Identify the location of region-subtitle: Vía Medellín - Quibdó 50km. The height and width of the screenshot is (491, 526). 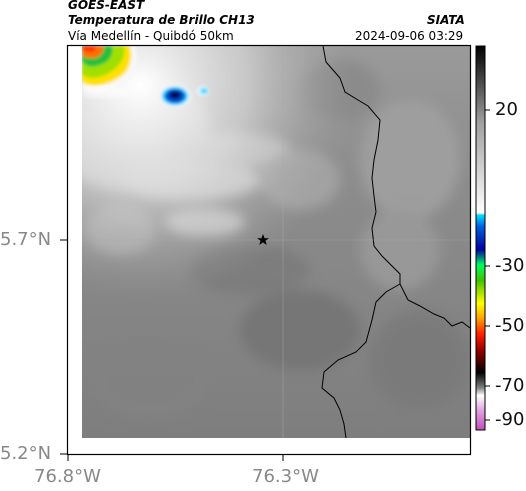
(151, 36).